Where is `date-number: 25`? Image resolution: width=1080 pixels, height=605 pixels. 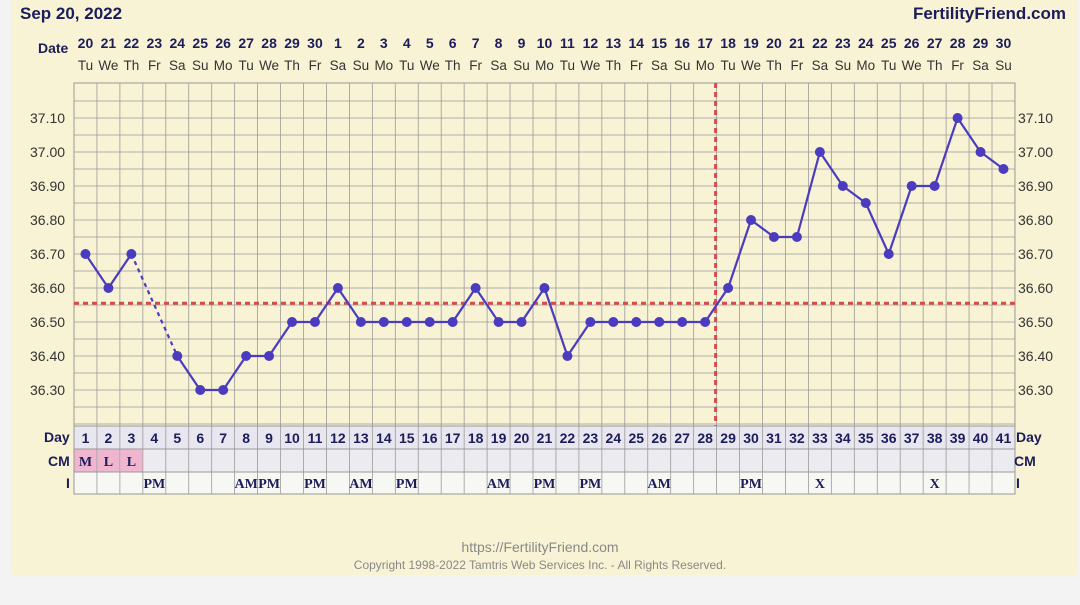
date-number: 25 is located at coordinates (889, 43).